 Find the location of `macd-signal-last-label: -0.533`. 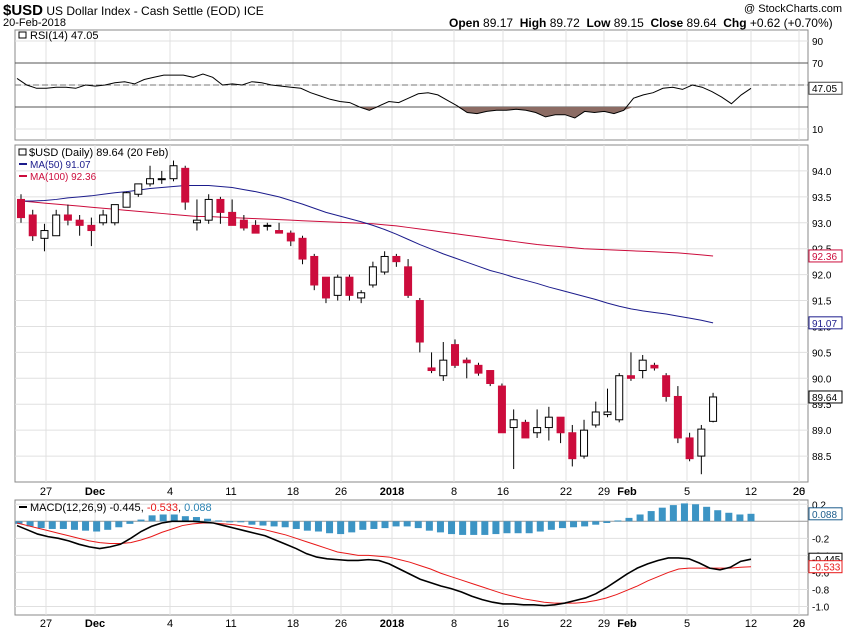

macd-signal-last-label: -0.533 is located at coordinates (826, 568).